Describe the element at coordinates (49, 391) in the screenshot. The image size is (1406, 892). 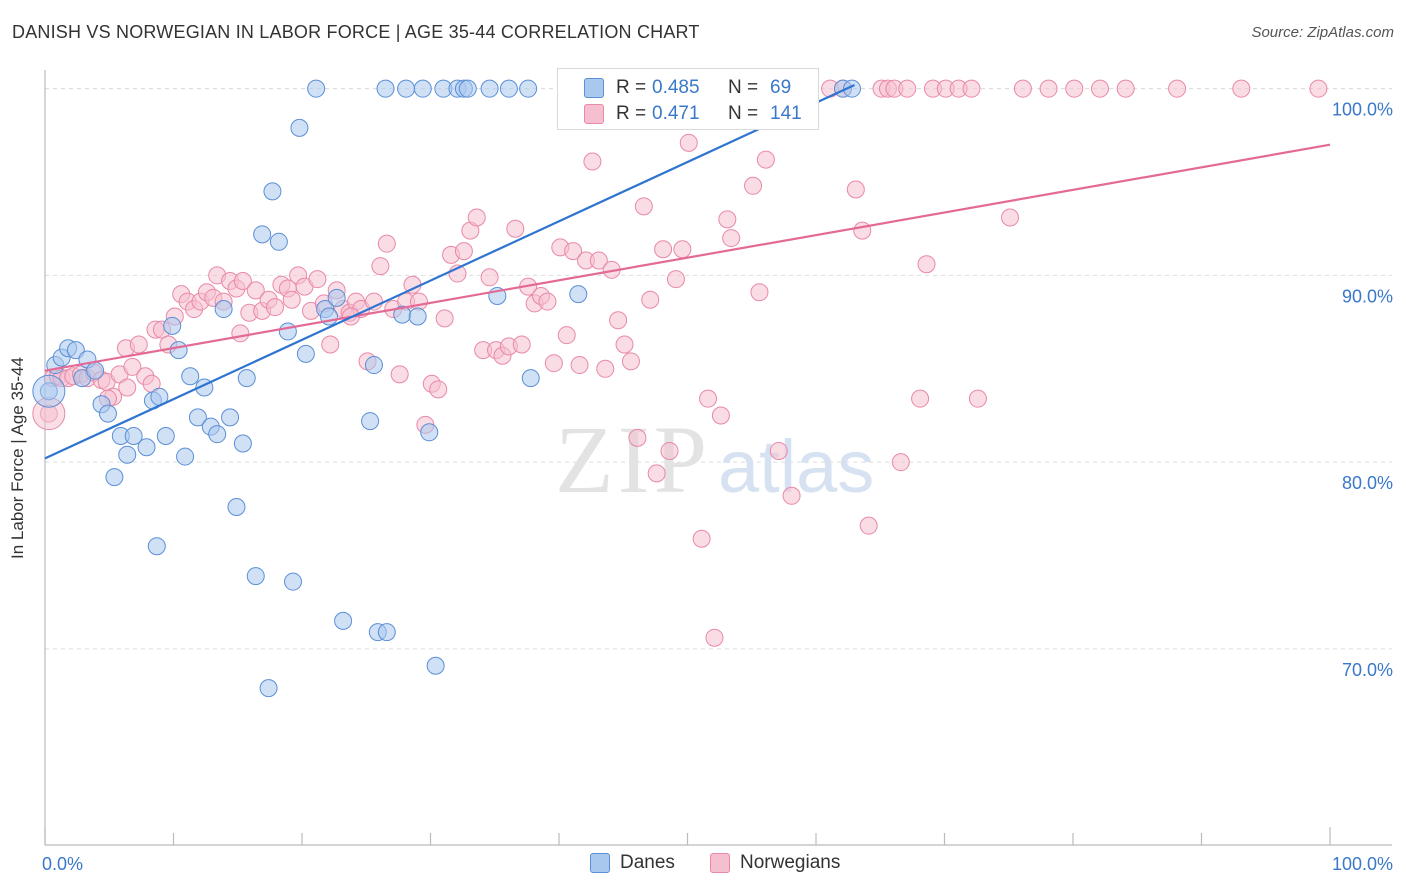
I see `danes-cluster-point` at that location.